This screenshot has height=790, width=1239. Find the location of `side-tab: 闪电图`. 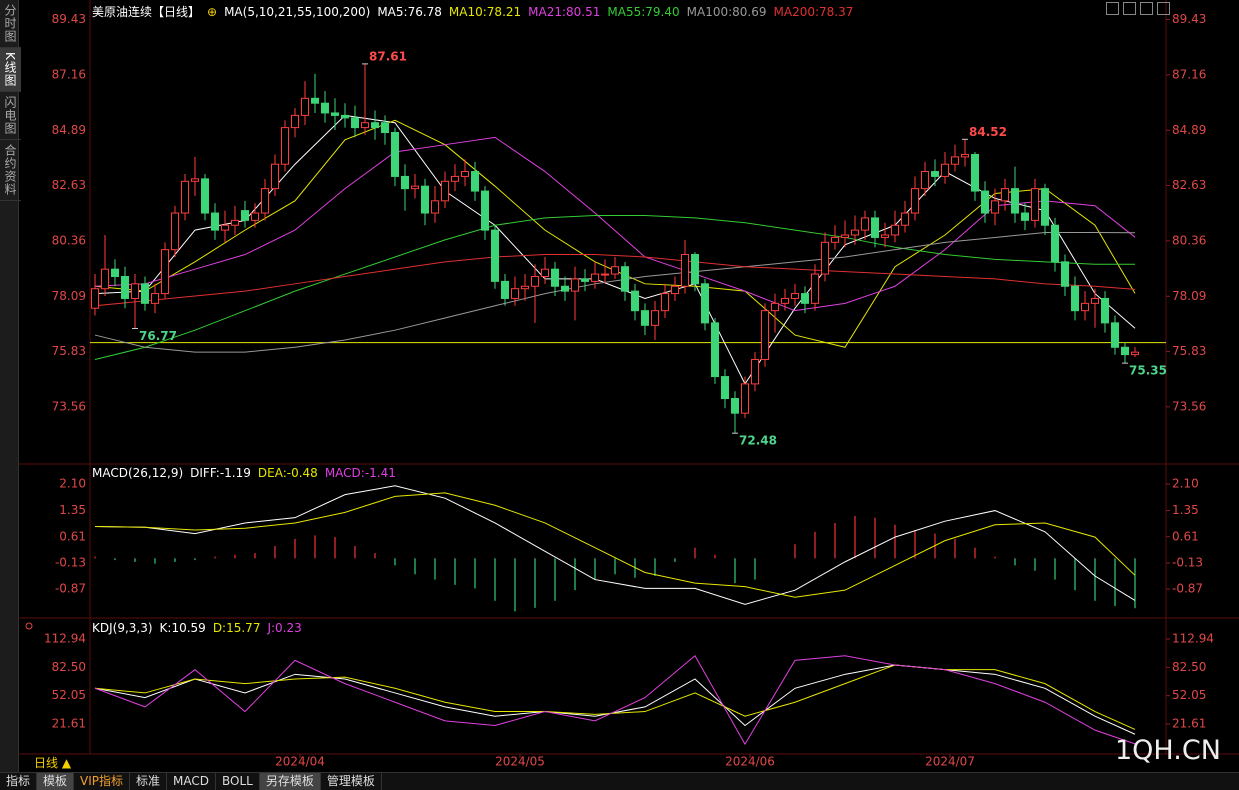

side-tab: 闪电图 is located at coordinates (10, 116).